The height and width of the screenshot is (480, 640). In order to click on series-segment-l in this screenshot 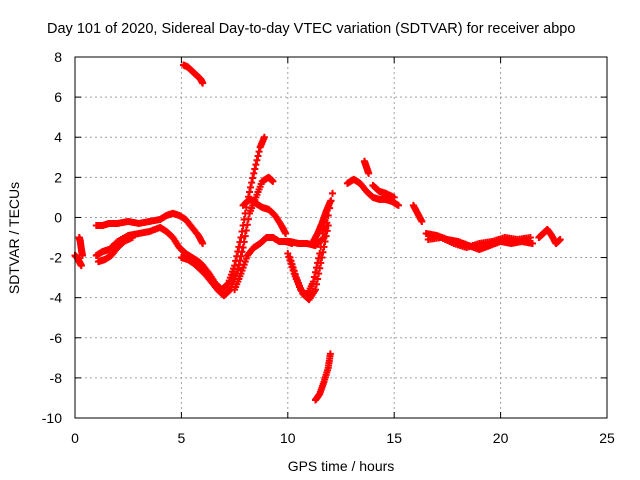, I will do `click(321, 221)`.